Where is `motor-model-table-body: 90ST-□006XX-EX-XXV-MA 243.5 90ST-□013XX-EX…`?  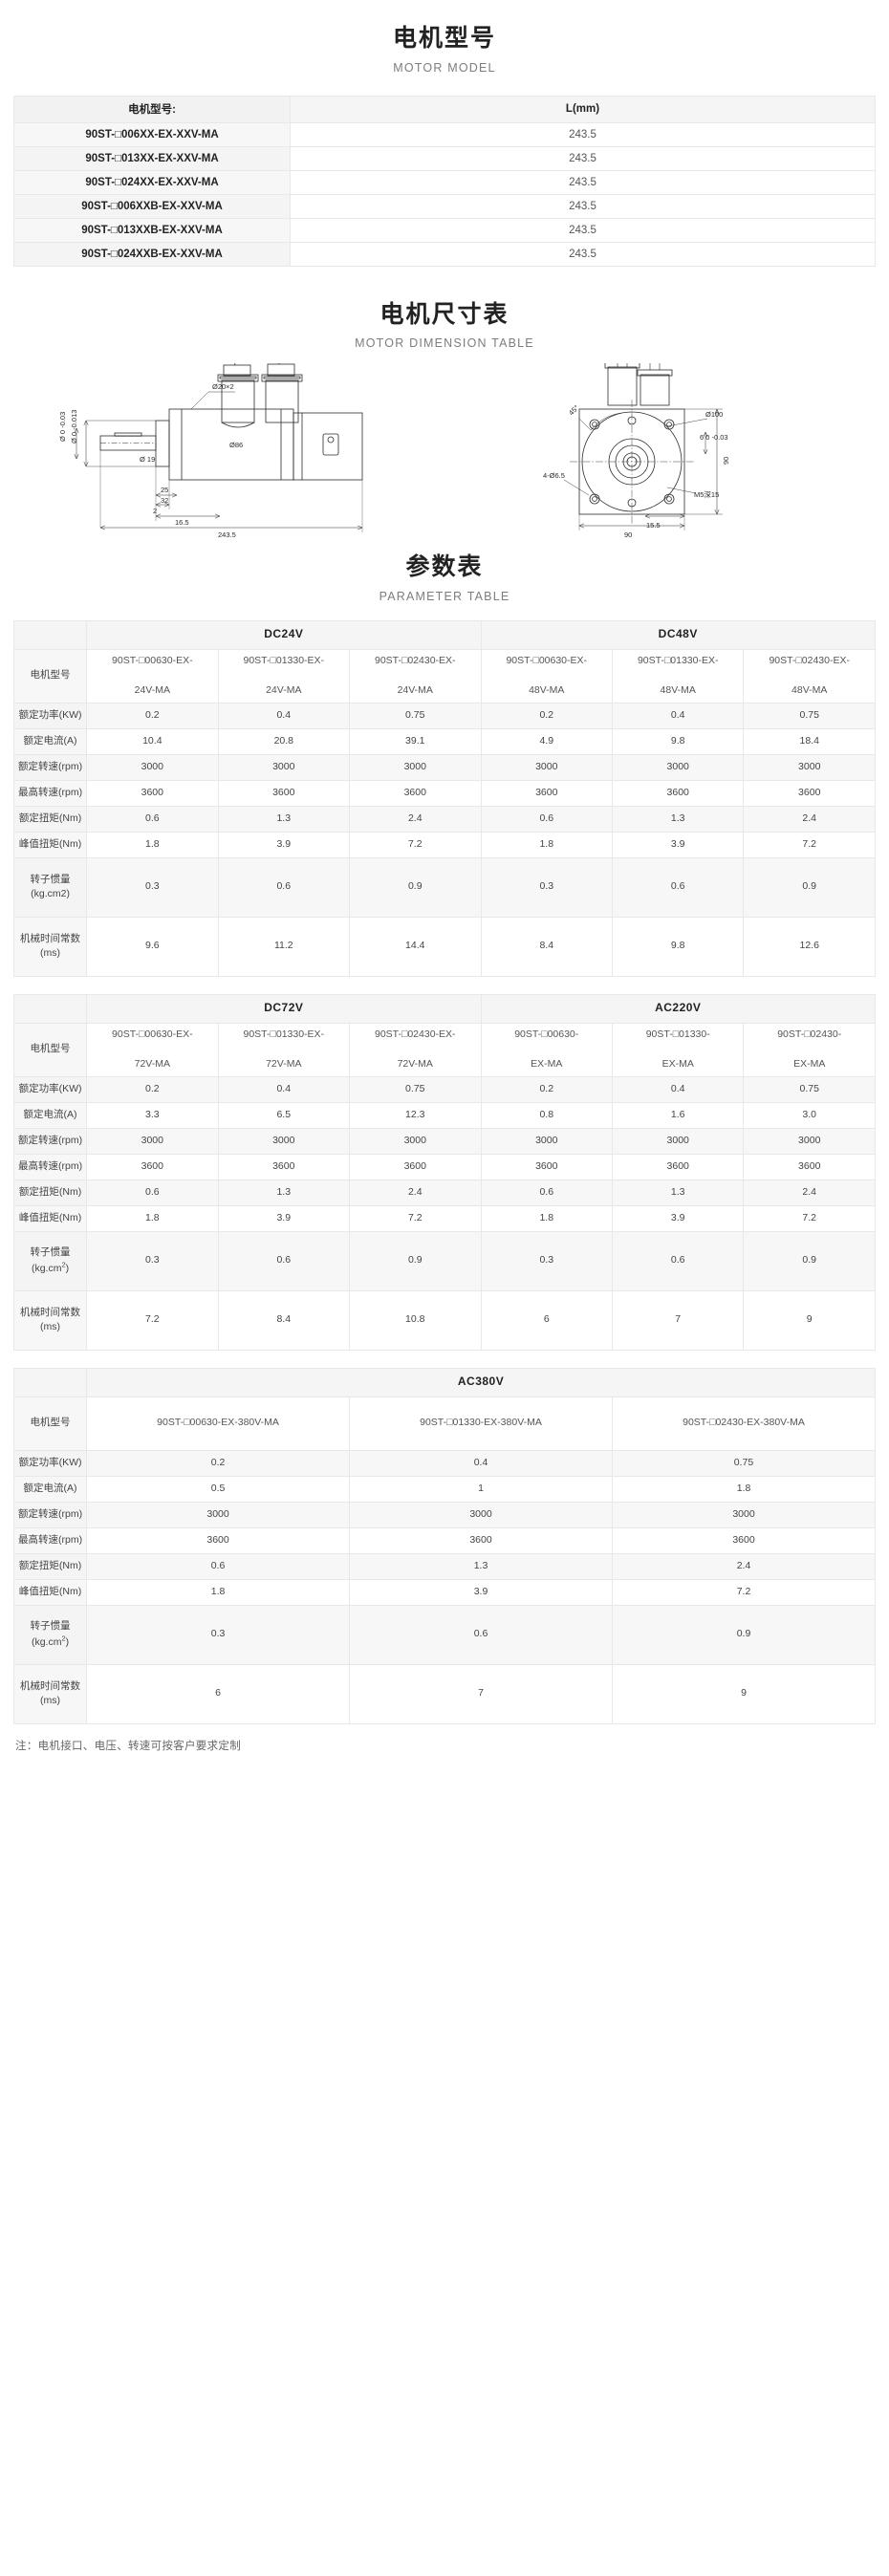 motor-model-table-body: 90ST-□006XX-EX-XXV-MA 243.5 90ST-□013XX-EX… is located at coordinates (444, 194).